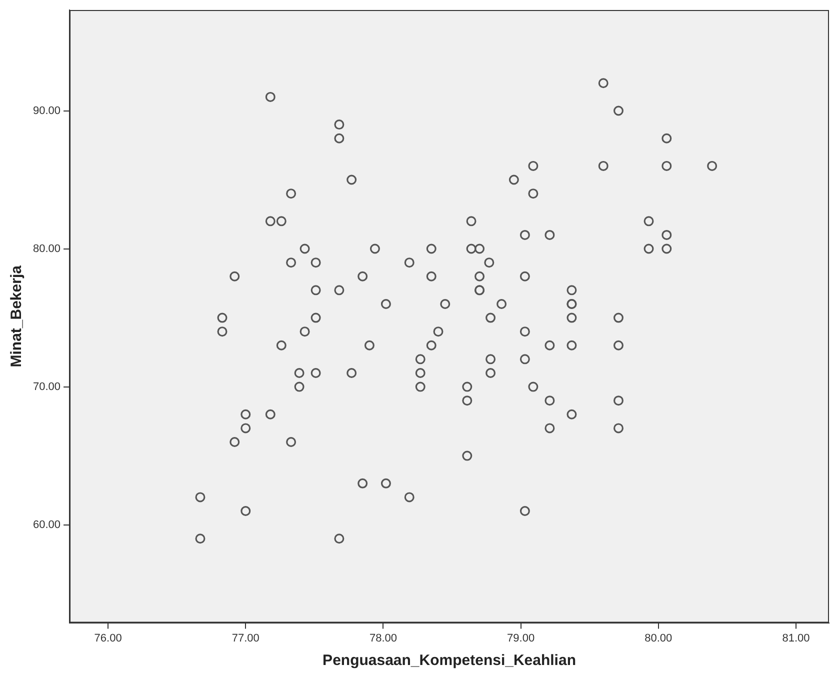  What do you see at coordinates (383, 638) in the screenshot?
I see `x-tick-label: 78.00` at bounding box center [383, 638].